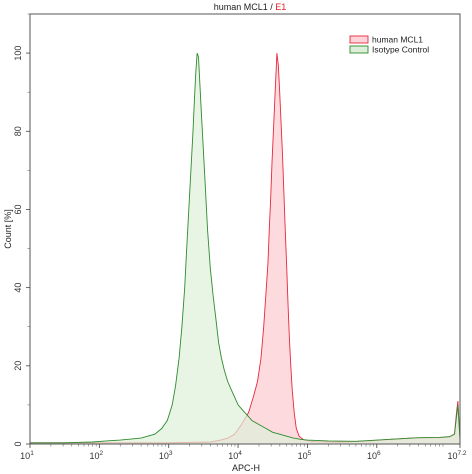  I want to click on y-tick-label: 80, so click(18, 131).